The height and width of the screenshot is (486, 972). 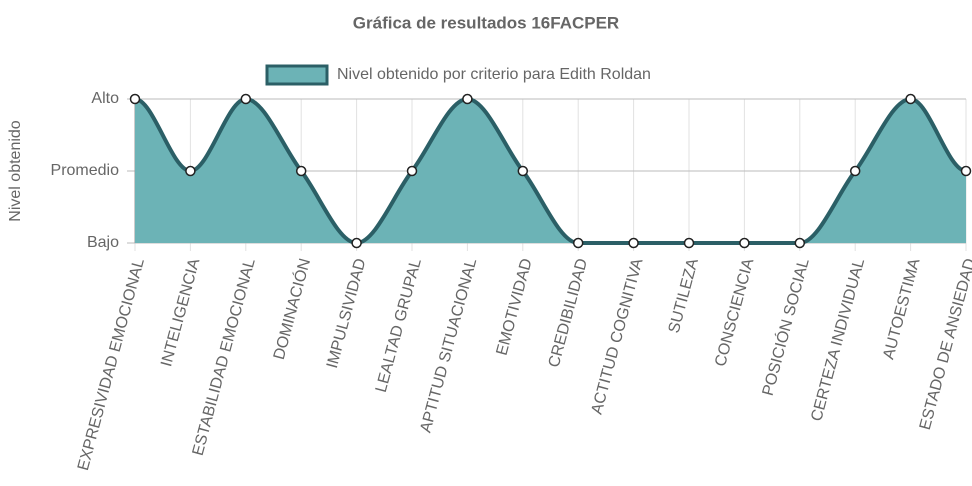 I want to click on x-tick-label: DOMINACIÓN, so click(x=291, y=308).